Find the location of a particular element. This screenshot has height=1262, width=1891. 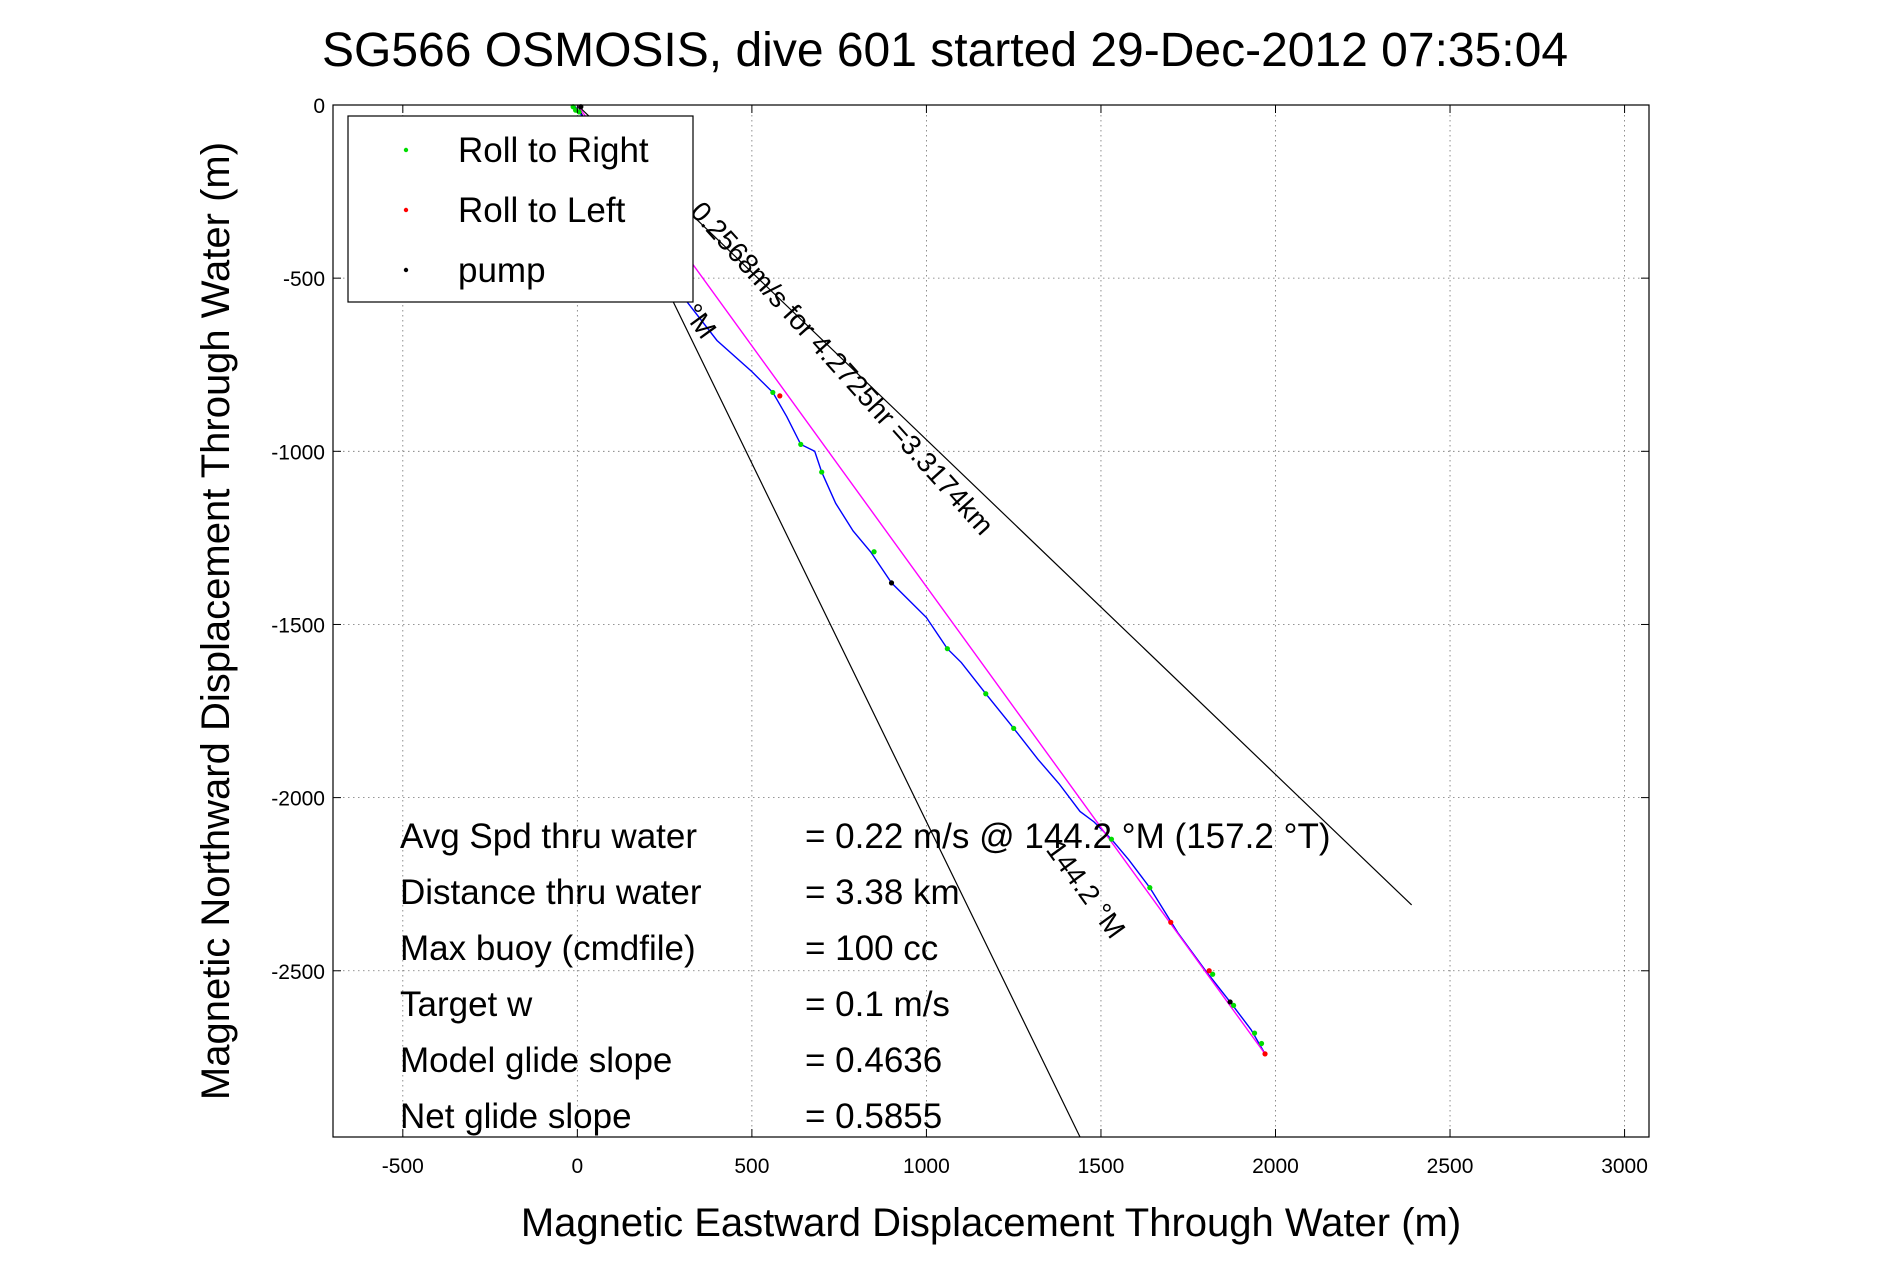

x-tick-label-2: 500 is located at coordinates (751, 1166).